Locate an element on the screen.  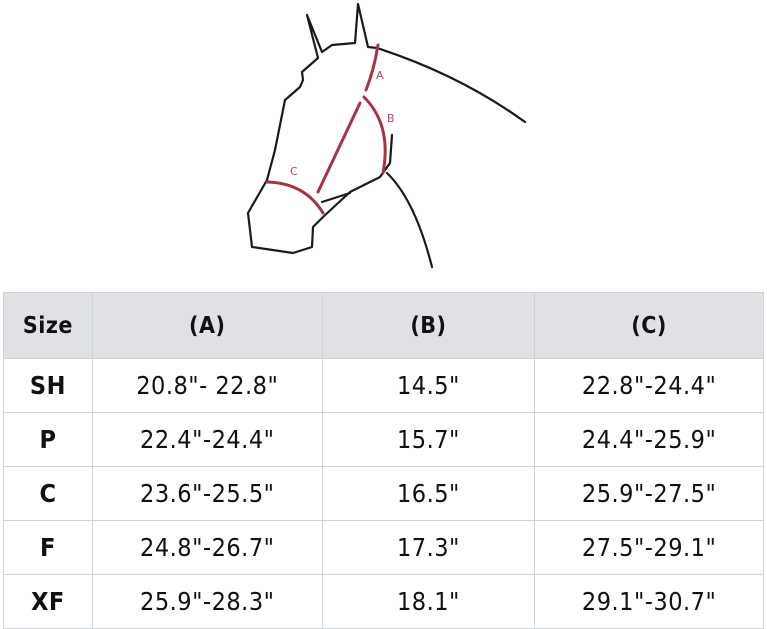
measurement-cell: 20.8"- 22.8" is located at coordinates (207, 385).